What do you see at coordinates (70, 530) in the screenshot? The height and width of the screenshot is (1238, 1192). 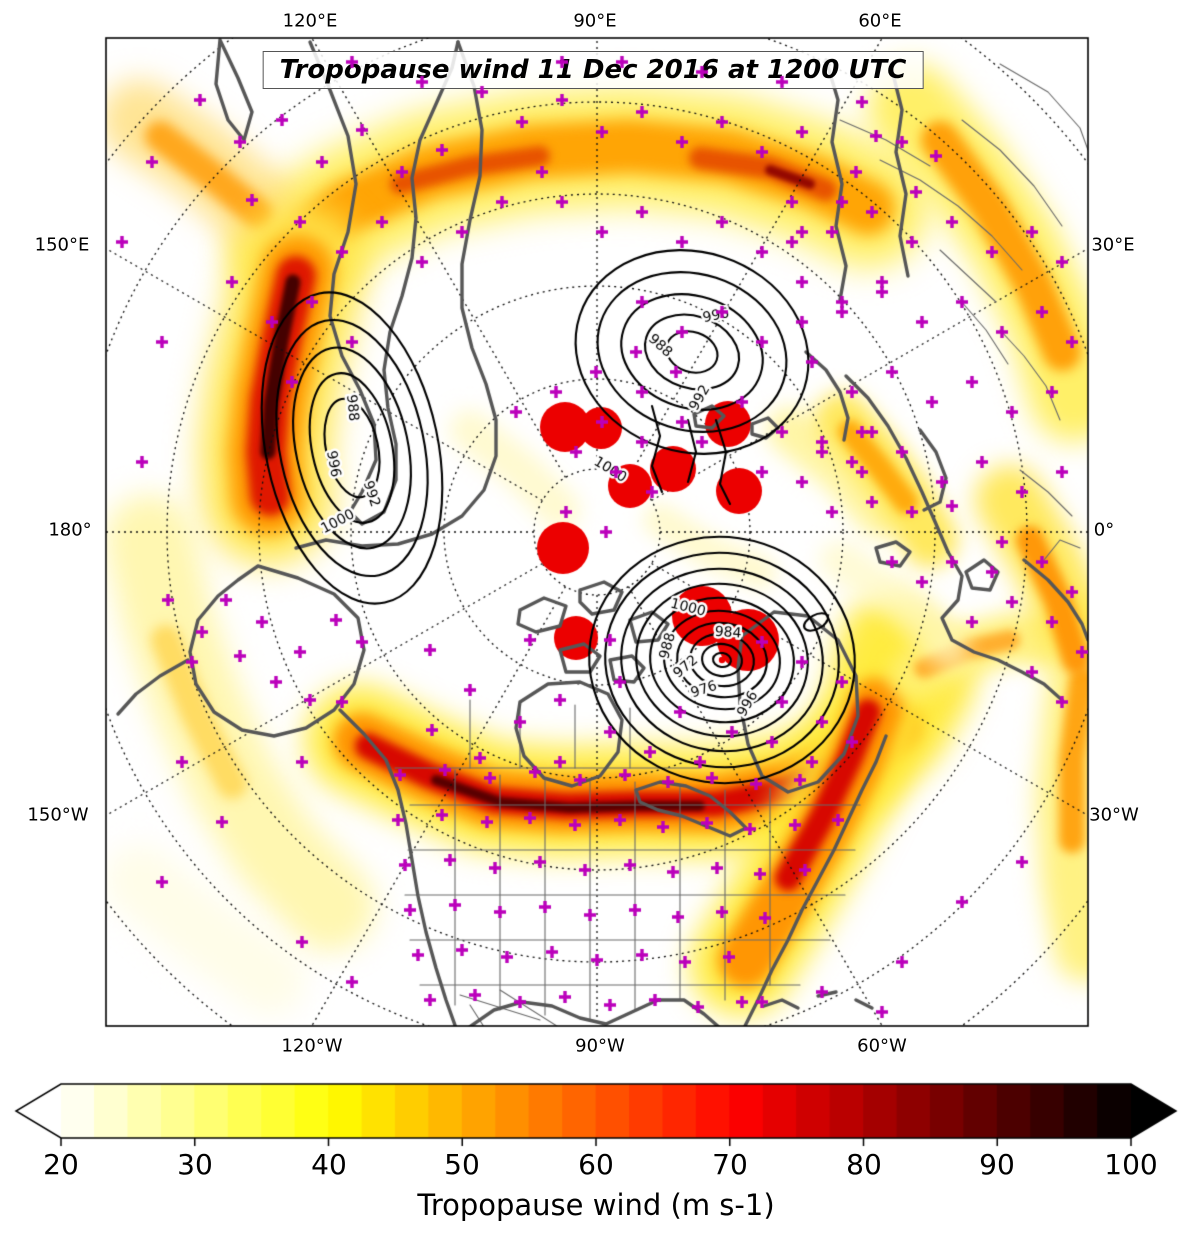 I see `meridian-label-180: 180°` at bounding box center [70, 530].